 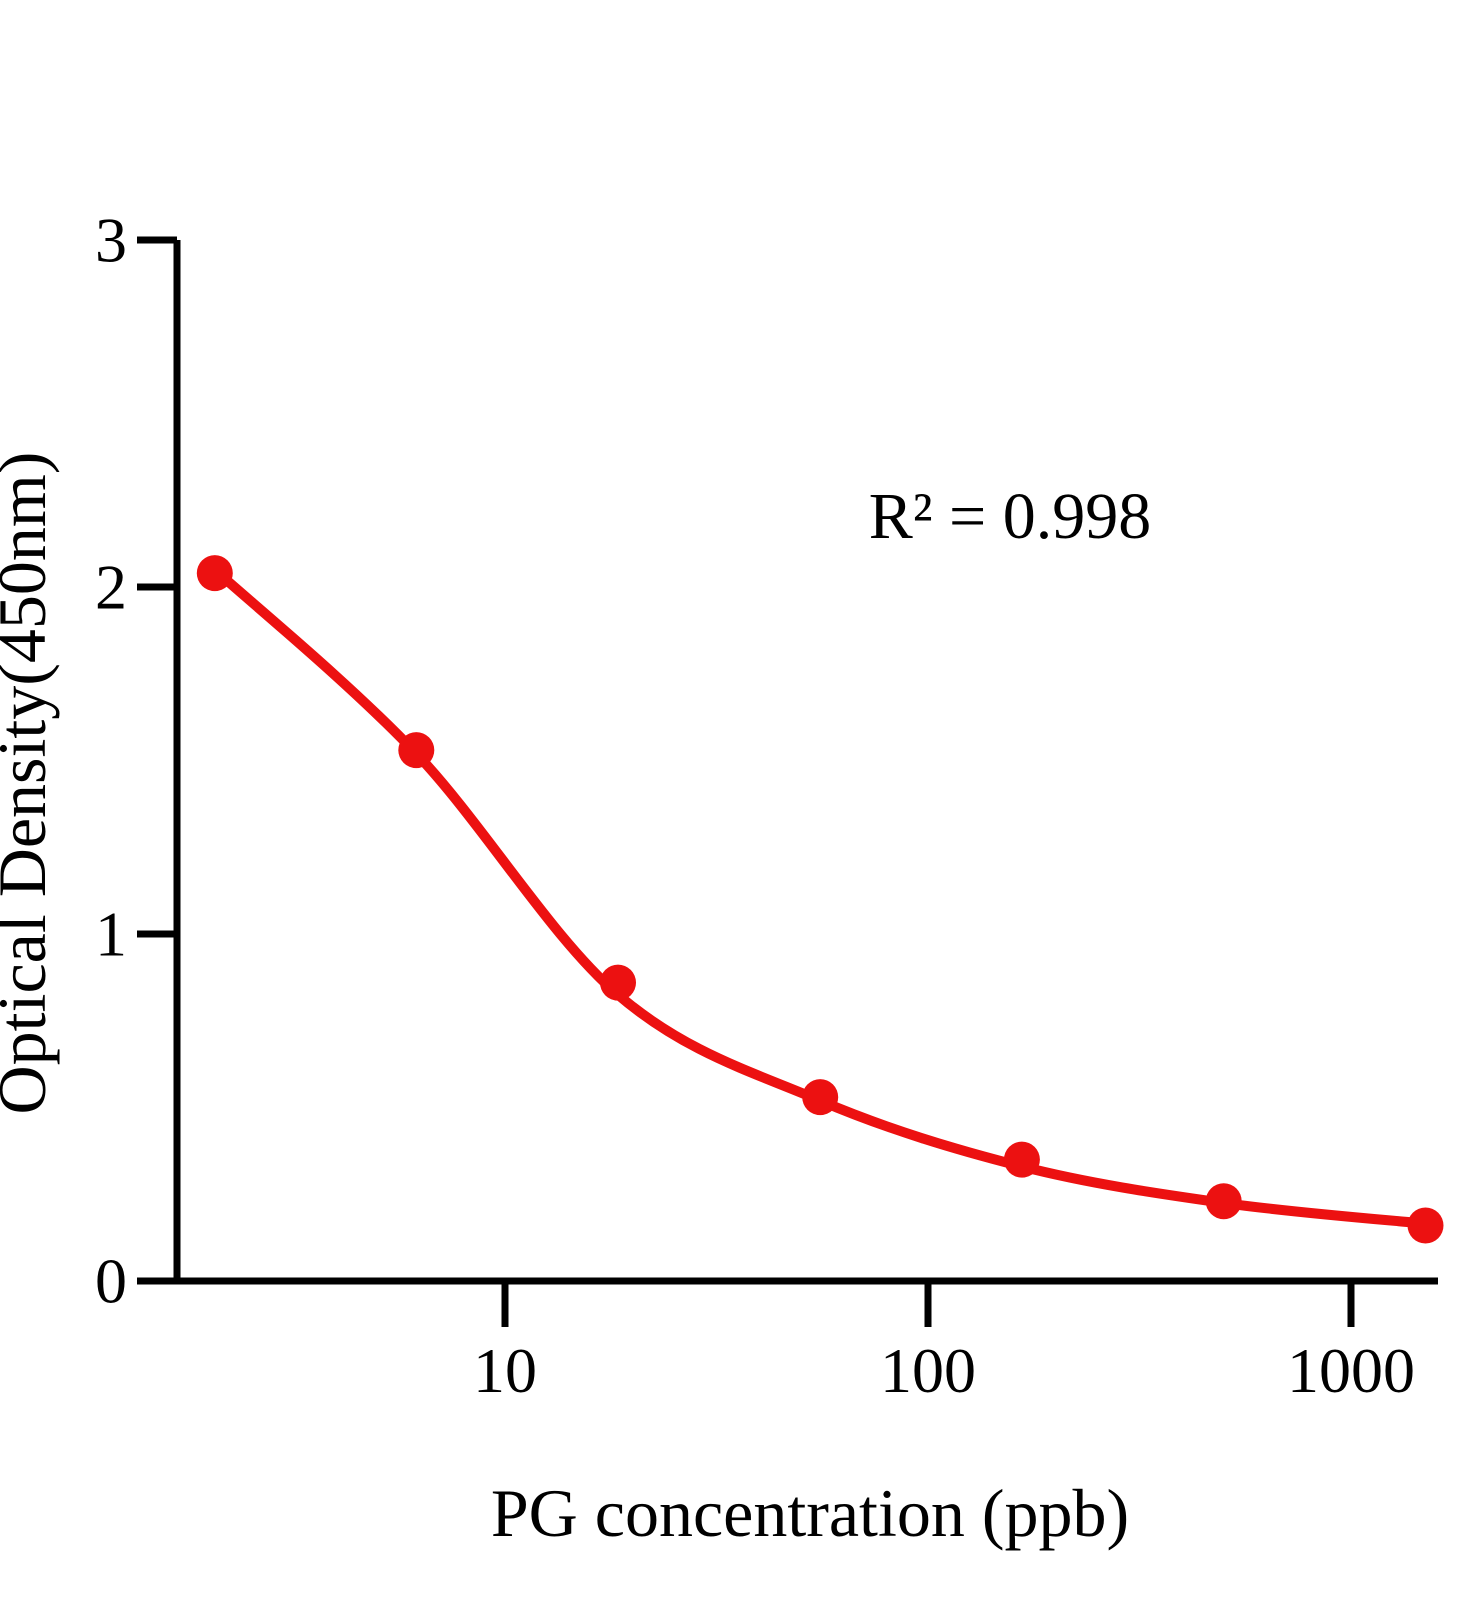 I want to click on y-tick-label: 1, so click(x=111, y=934).